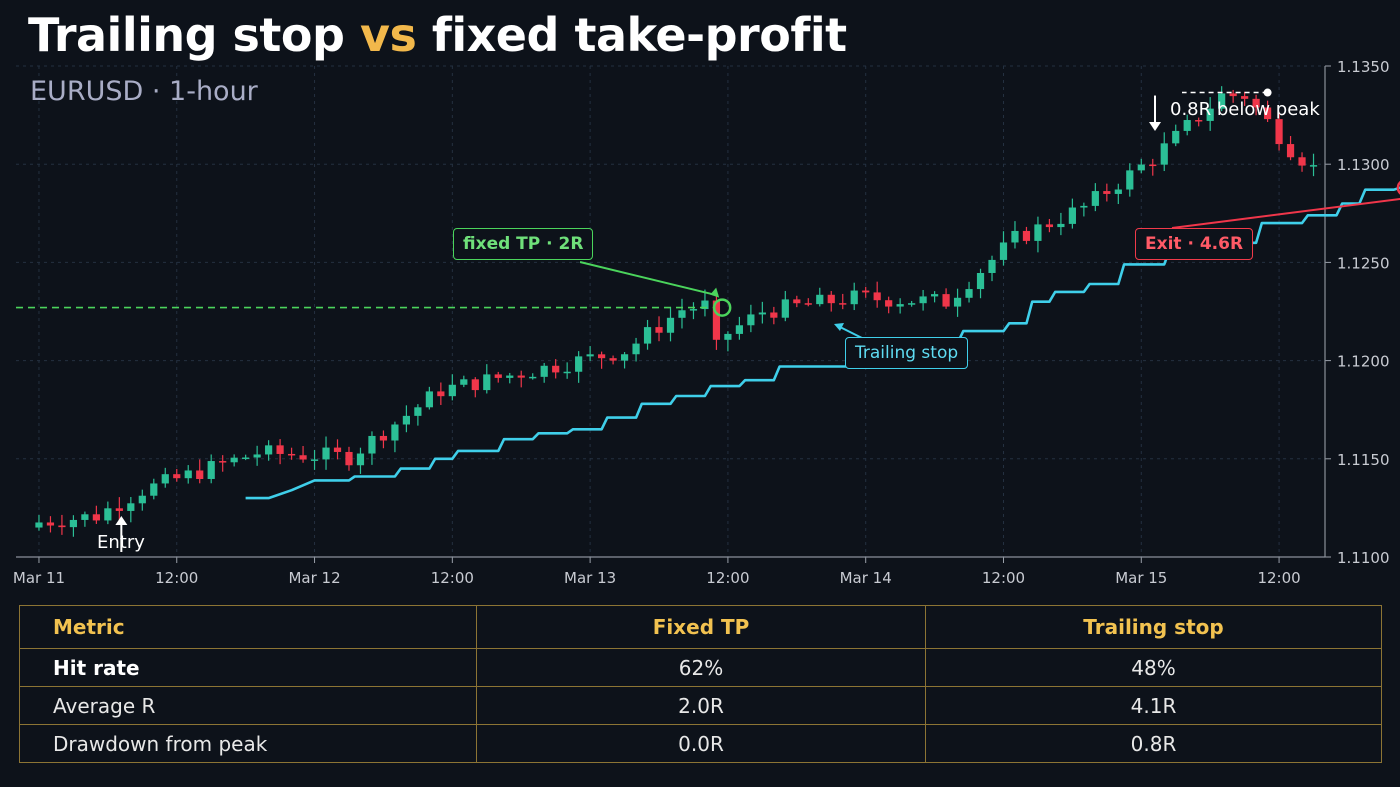 This screenshot has width=1400, height=787. I want to click on exit-arrow, so click(1285, 213).